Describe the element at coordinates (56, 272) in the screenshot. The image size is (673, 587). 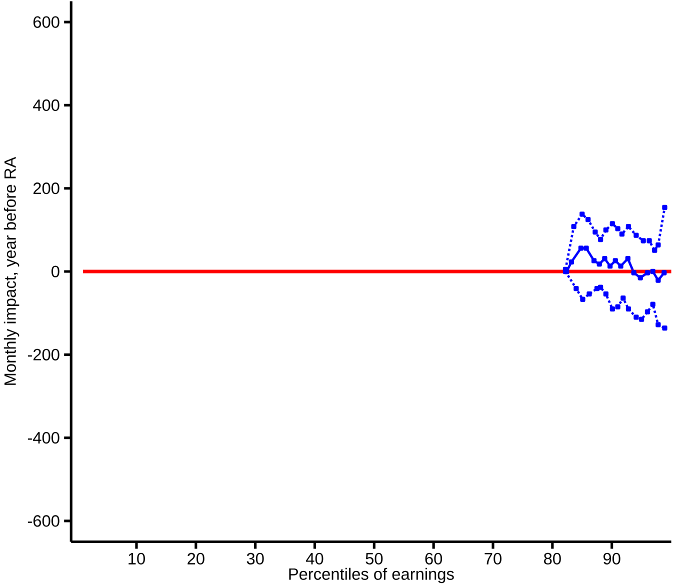
I see `y-tick-label: 0` at that location.